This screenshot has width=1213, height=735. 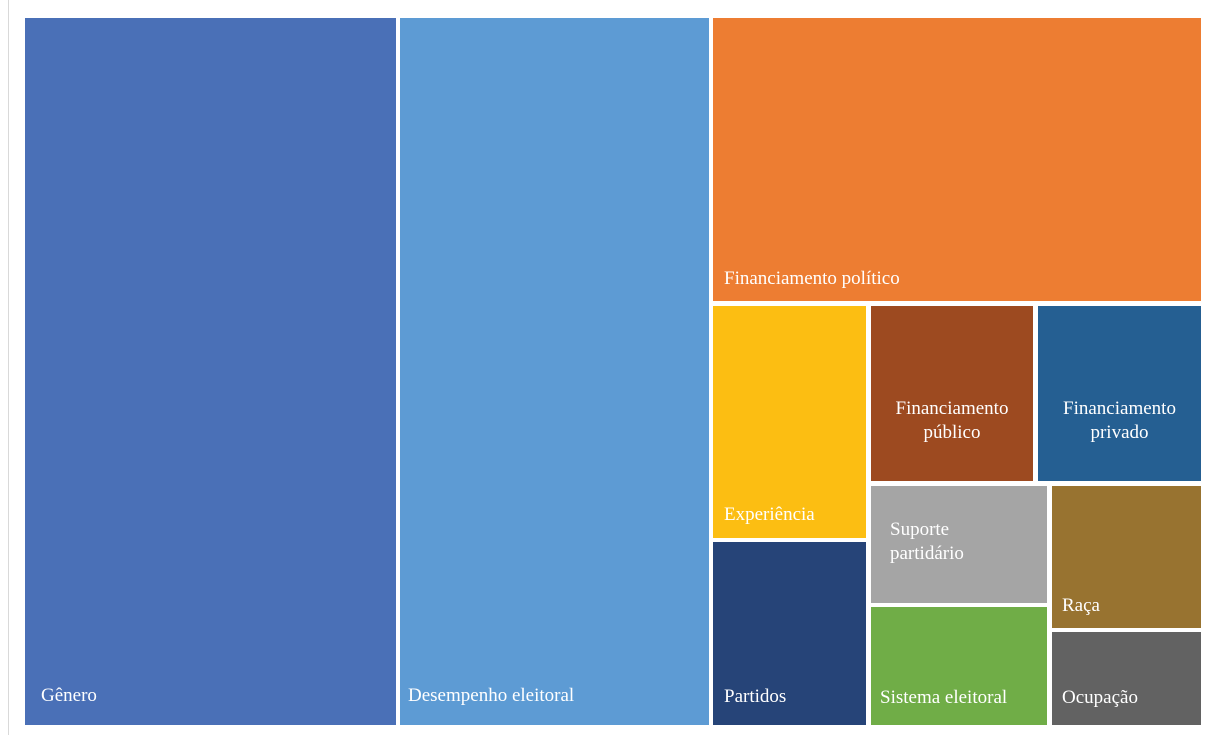 I want to click on treemap-tile-suporte-partidario: Suporte partidário, so click(x=959, y=544).